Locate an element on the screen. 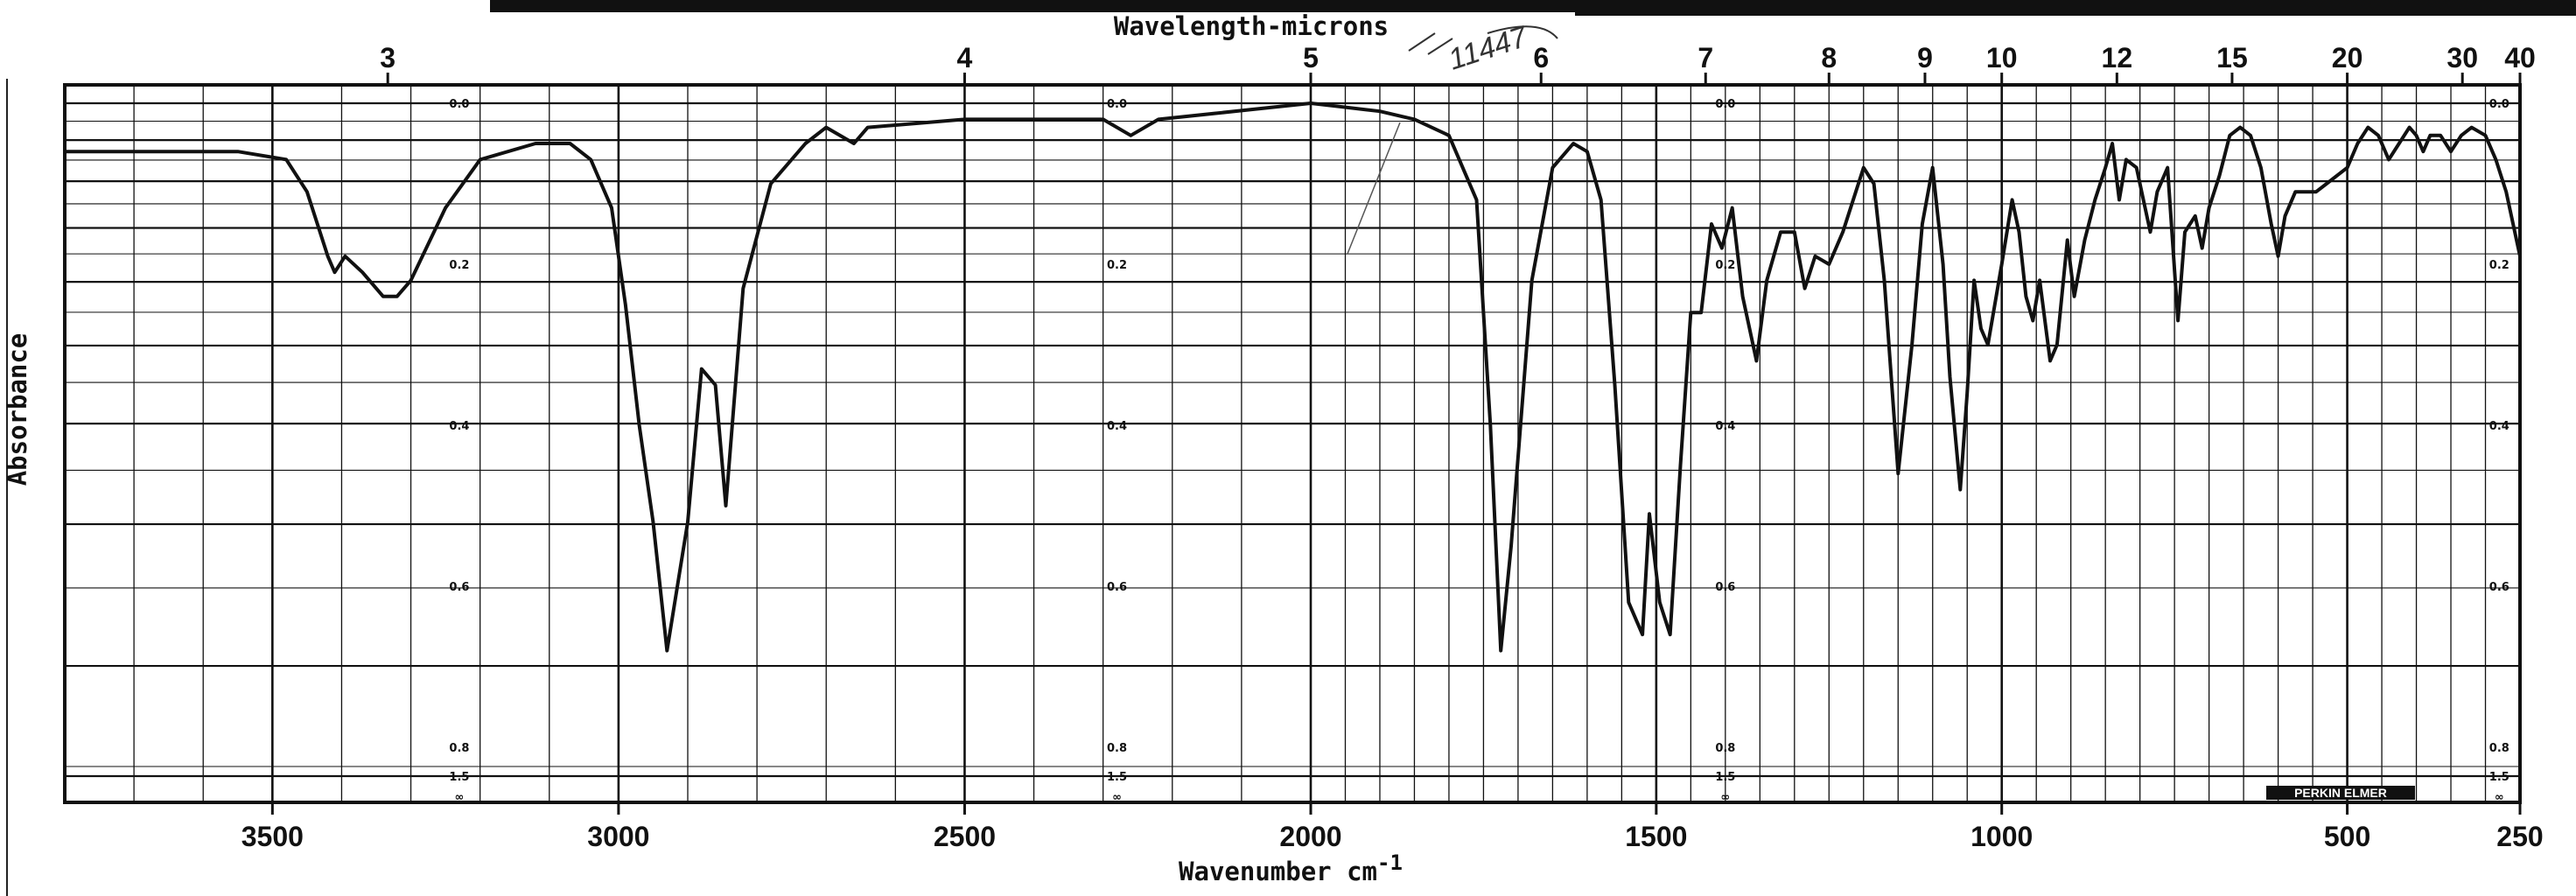 This screenshot has width=2576, height=896. bottom-axis: 3500 3000 2500 2000 1500 1000 500 250 is located at coordinates (1393, 827).